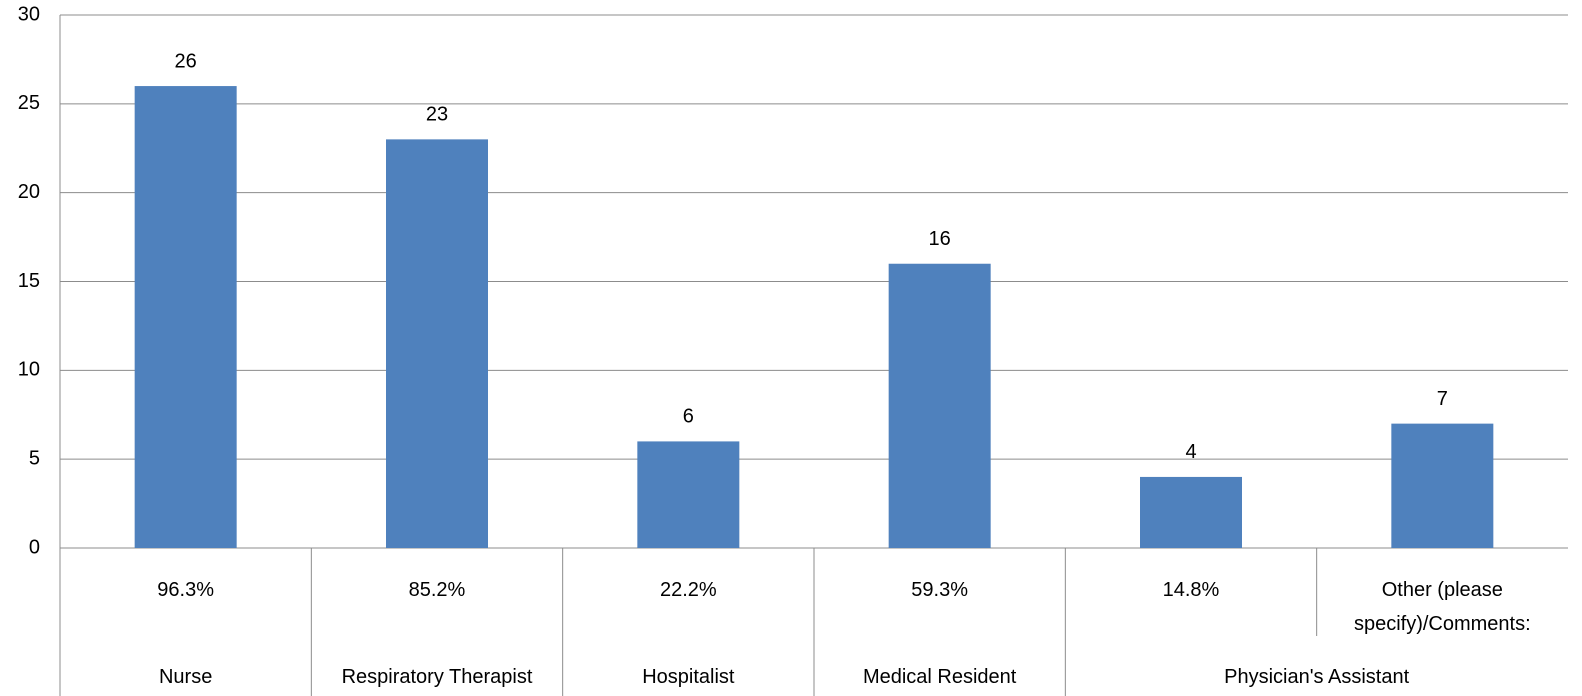  I want to click on x-tick-label: Other (please specify)/Comments:, so click(1442, 607).